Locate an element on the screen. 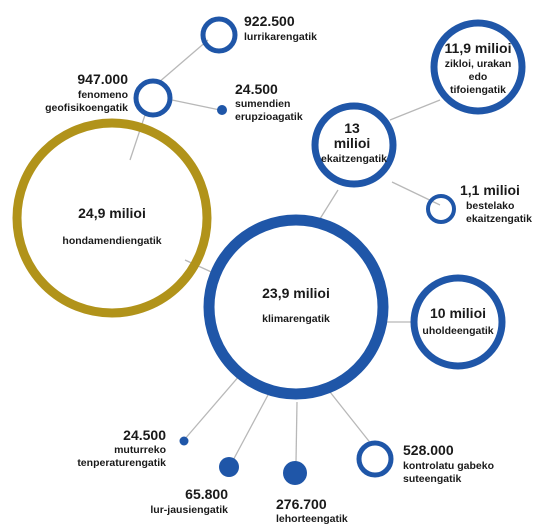  ekaitzak-text: ekaitzengatik is located at coordinates (354, 159).